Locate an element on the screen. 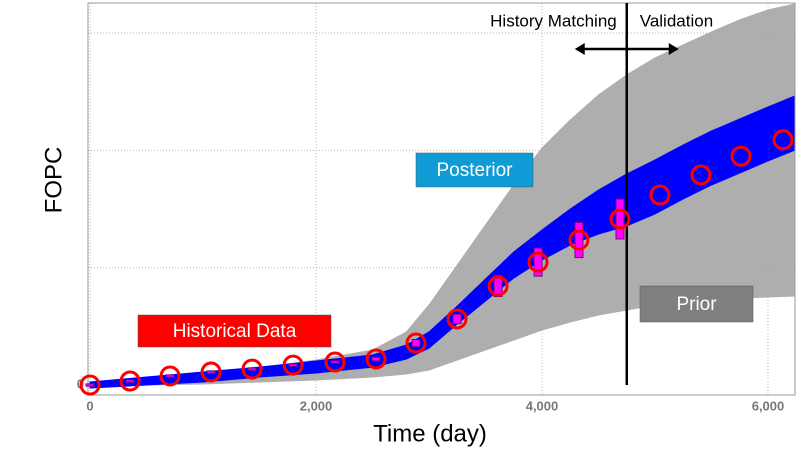 This screenshot has width=800, height=465. x-tick-label: 4,000 is located at coordinates (542, 405).